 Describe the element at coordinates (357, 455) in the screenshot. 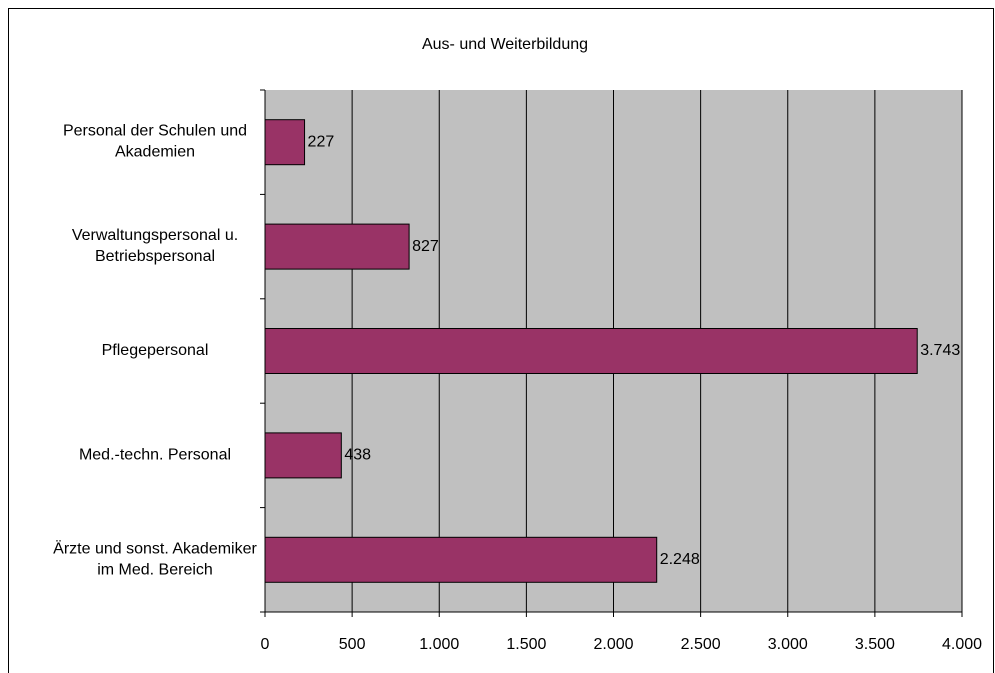

I see `value-label: 438` at that location.